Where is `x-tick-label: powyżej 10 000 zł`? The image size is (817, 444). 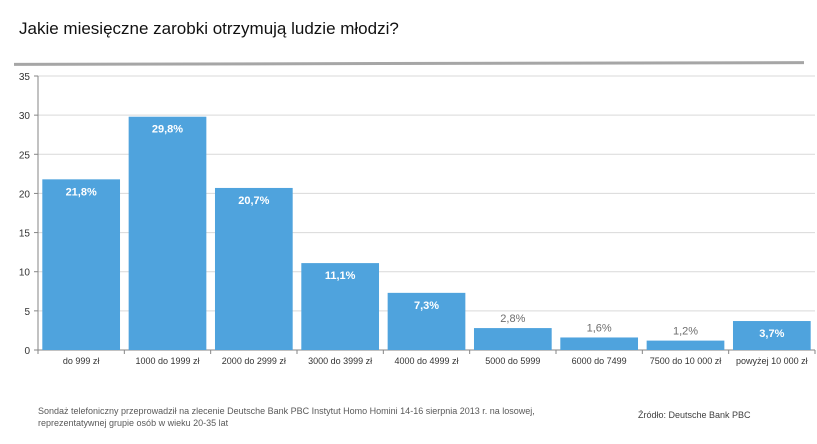
x-tick-label: powyżej 10 000 zł is located at coordinates (772, 361).